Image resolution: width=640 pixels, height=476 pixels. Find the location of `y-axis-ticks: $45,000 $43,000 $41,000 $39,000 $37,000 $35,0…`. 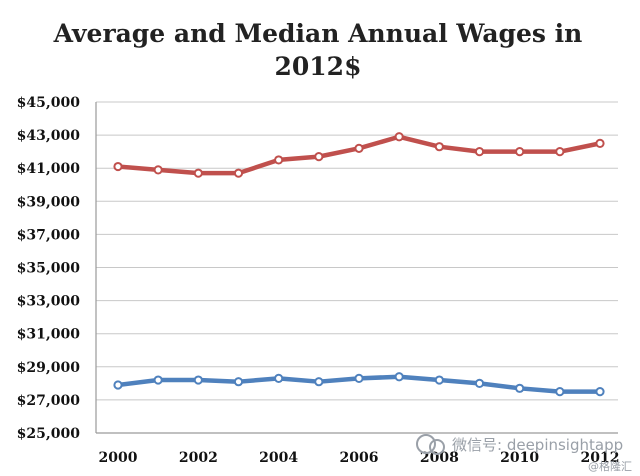

y-axis-ticks: $45,000 $43,000 $41,000 $39,000 $37,000 $35,0… is located at coordinates (49, 268).